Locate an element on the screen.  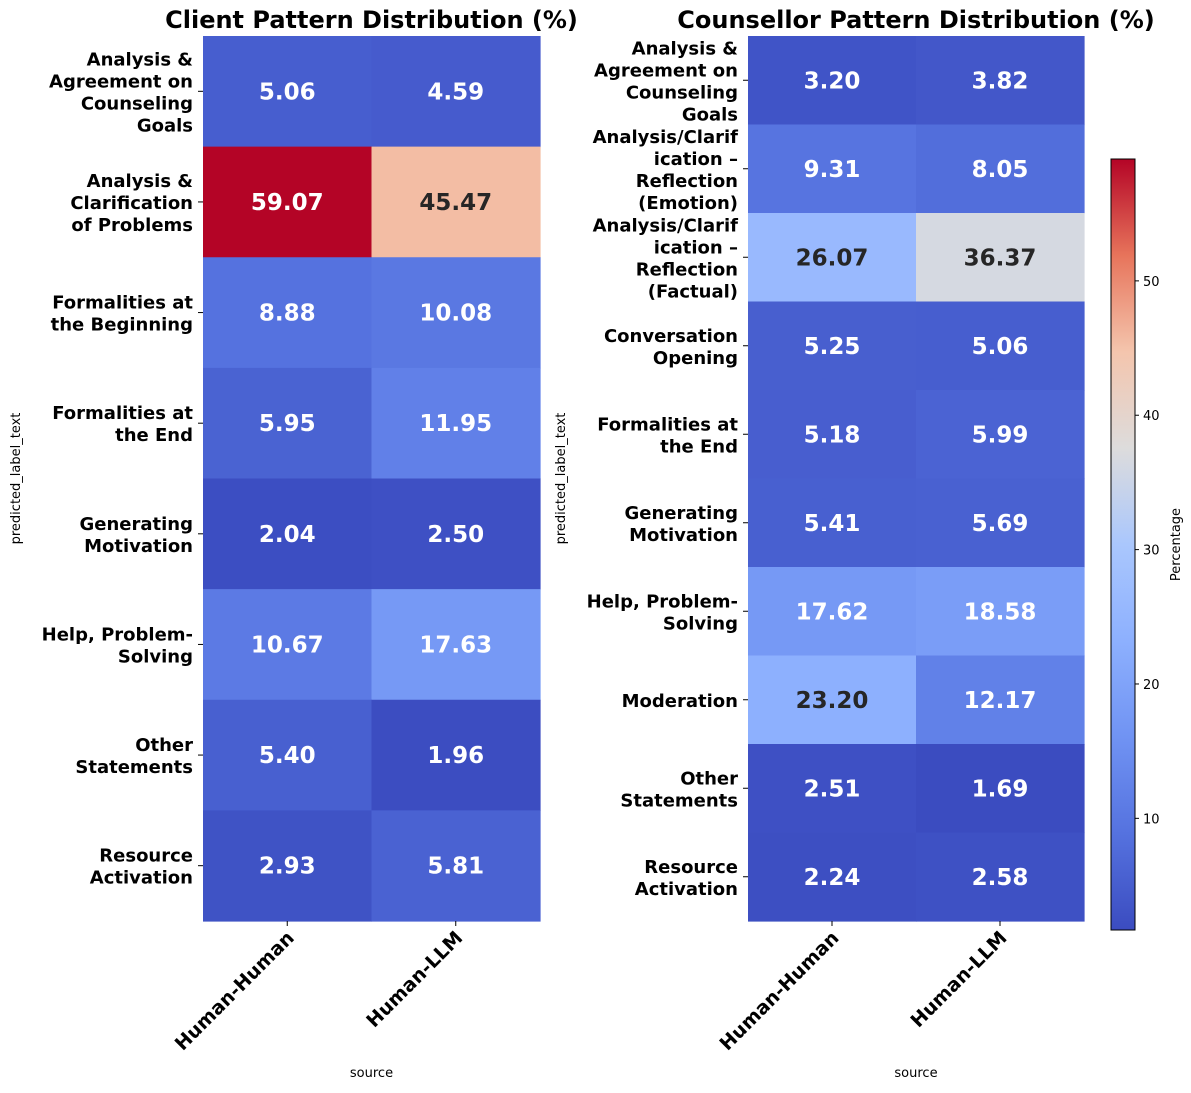
client-y-axis-label: predicted_label_text is located at coordinates (16, 479).